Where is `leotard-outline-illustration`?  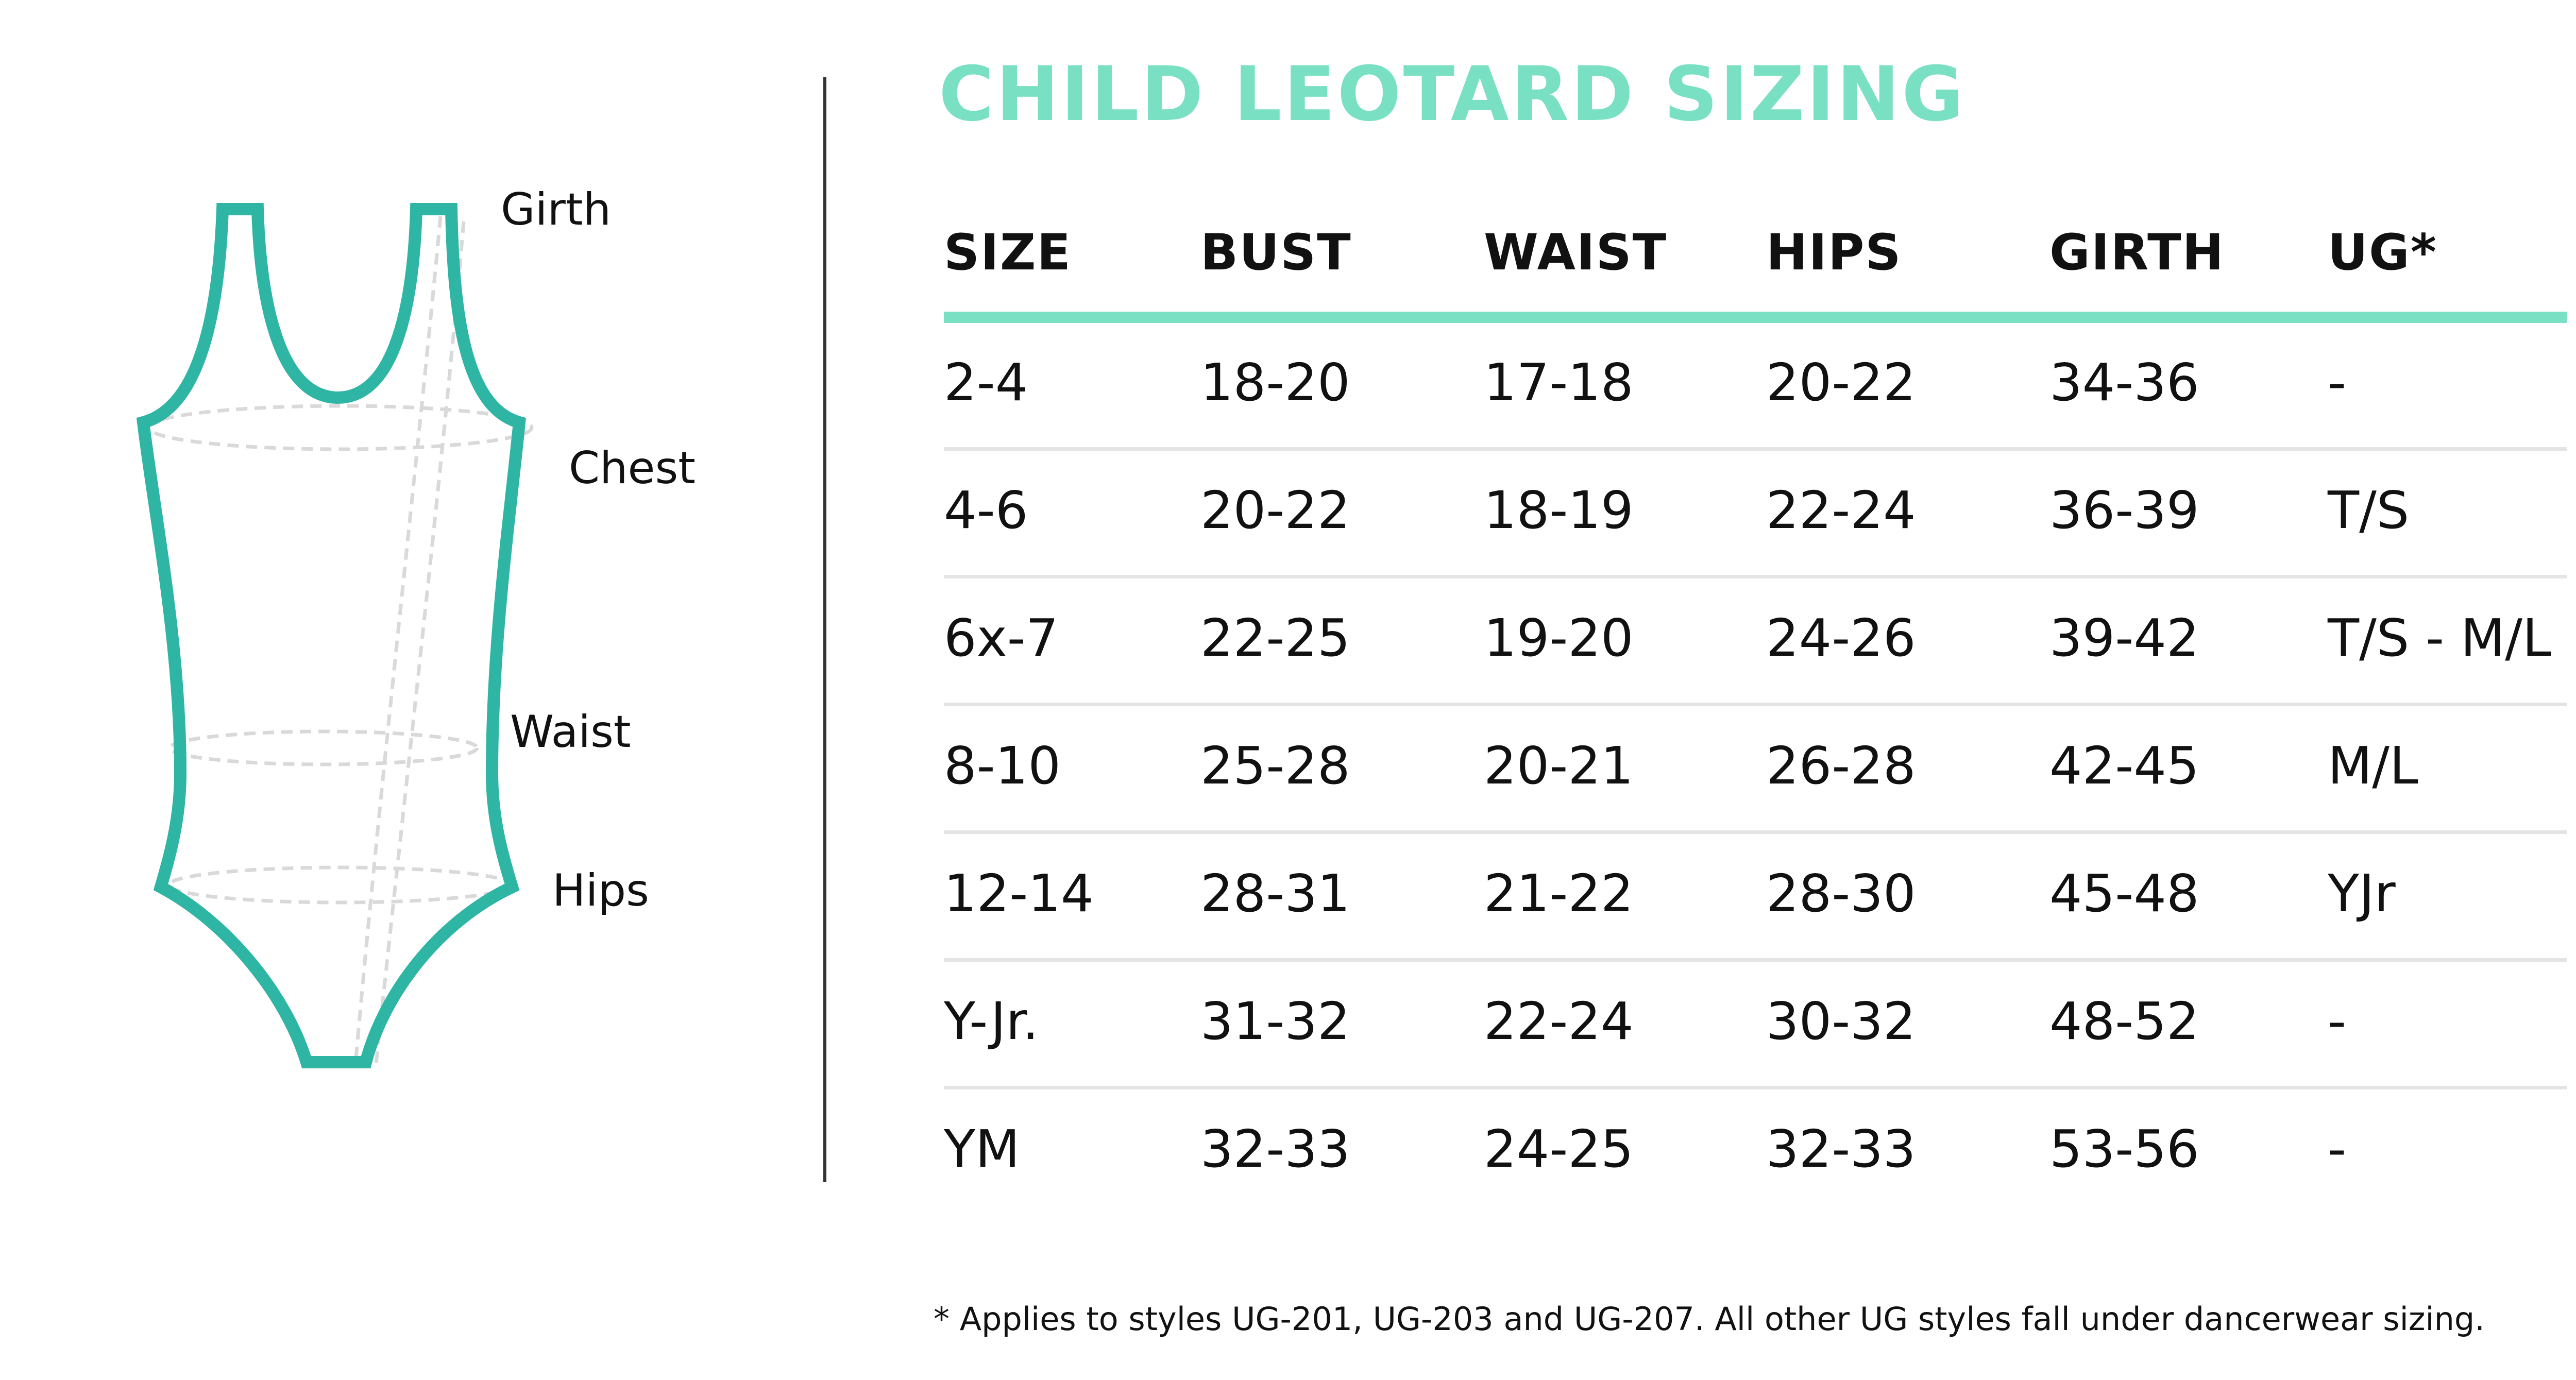
leotard-outline-illustration is located at coordinates (335, 636).